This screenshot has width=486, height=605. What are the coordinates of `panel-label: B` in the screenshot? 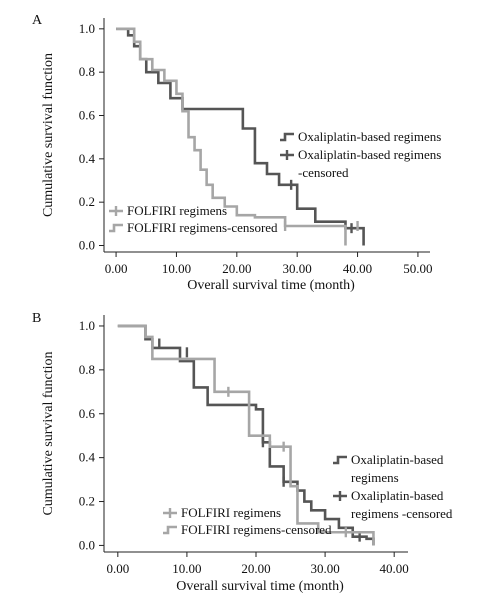 It's located at (36, 318).